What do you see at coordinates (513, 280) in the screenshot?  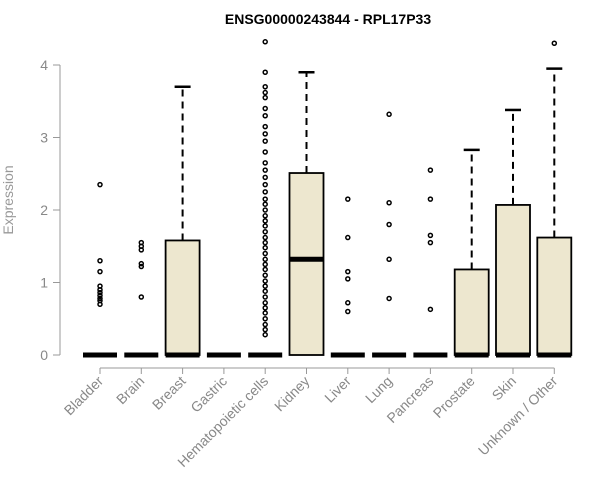 I see `iqr-box-skin` at bounding box center [513, 280].